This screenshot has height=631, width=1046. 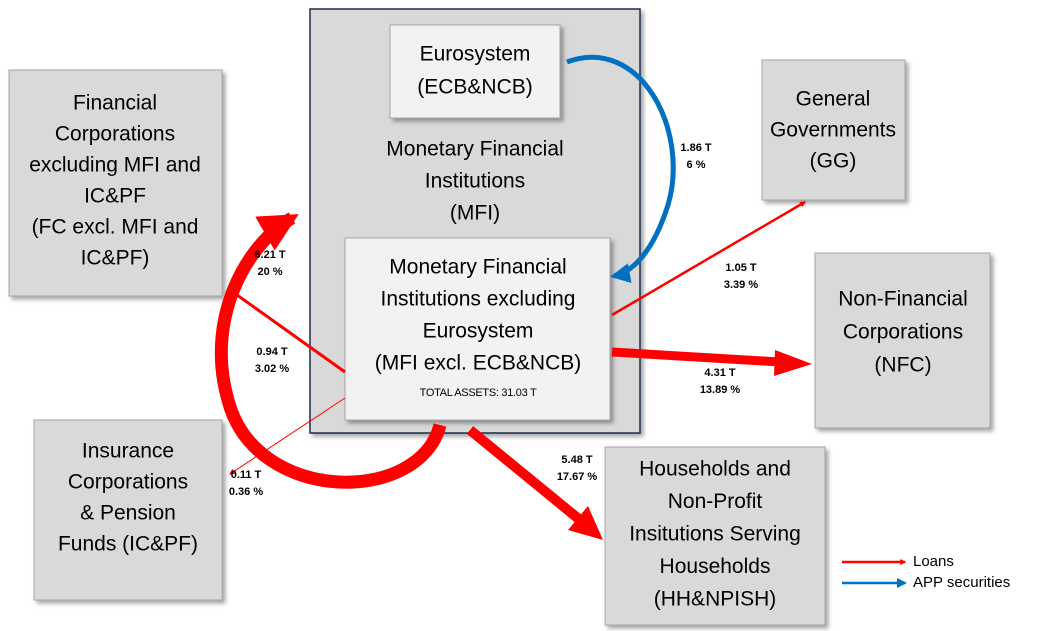 What do you see at coordinates (128, 544) in the screenshot?
I see `node-label: Funds (IC&PF)` at bounding box center [128, 544].